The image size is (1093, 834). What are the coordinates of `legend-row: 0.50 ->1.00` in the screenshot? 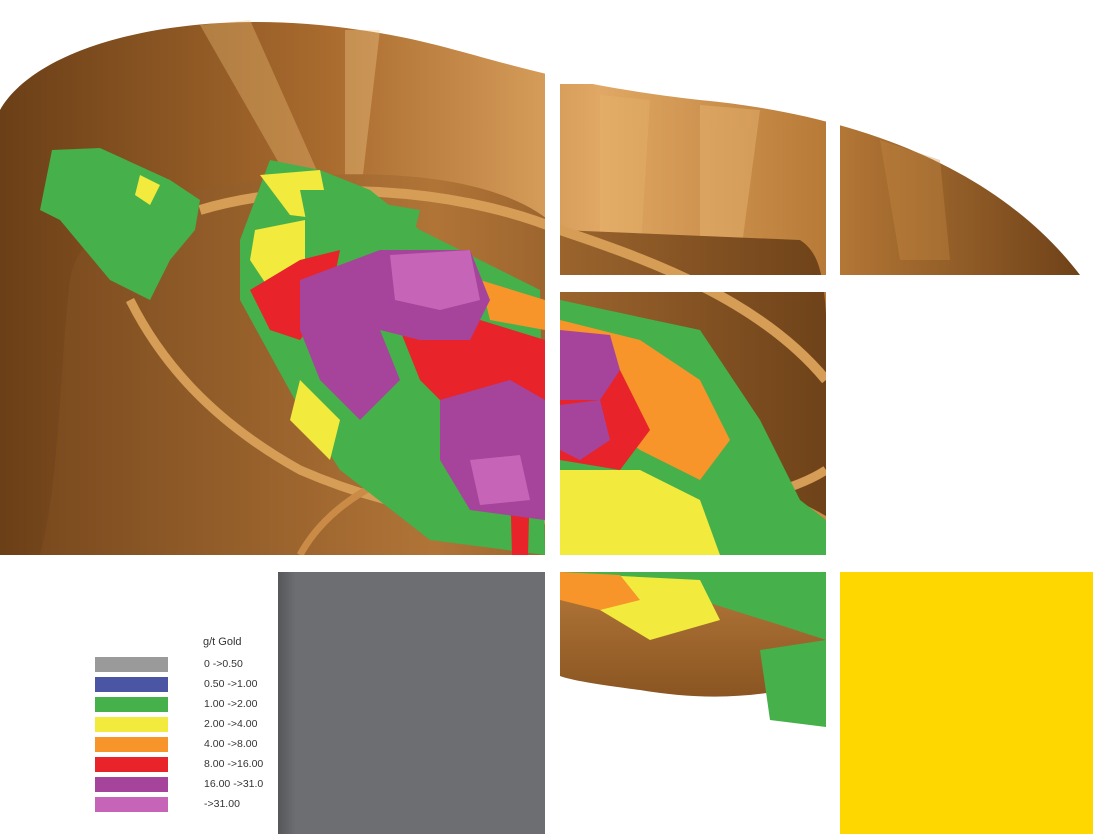 It's located at (187, 684).